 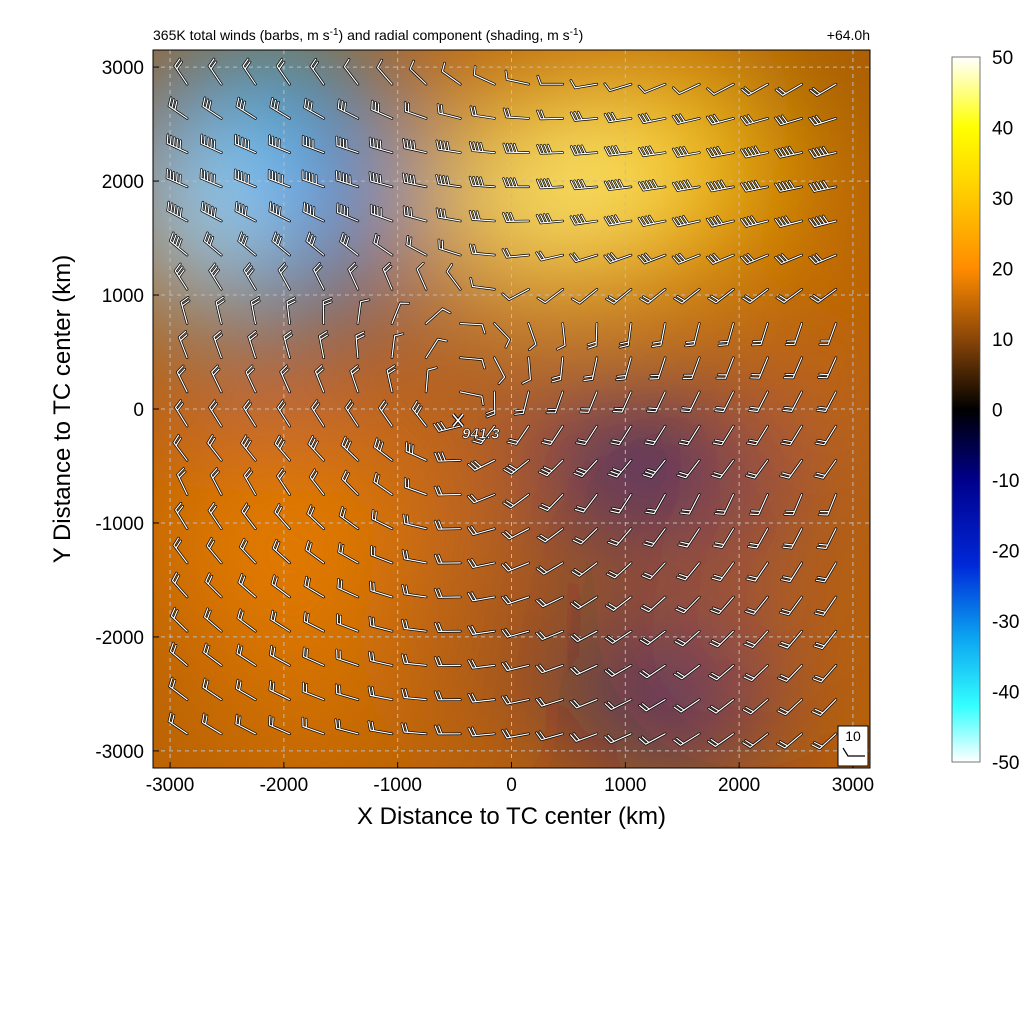 I want to click on colorbar-ticks: 50 40 30 20 10 0 -10 -20 -30 -40 -50, so click(x=1005, y=411).